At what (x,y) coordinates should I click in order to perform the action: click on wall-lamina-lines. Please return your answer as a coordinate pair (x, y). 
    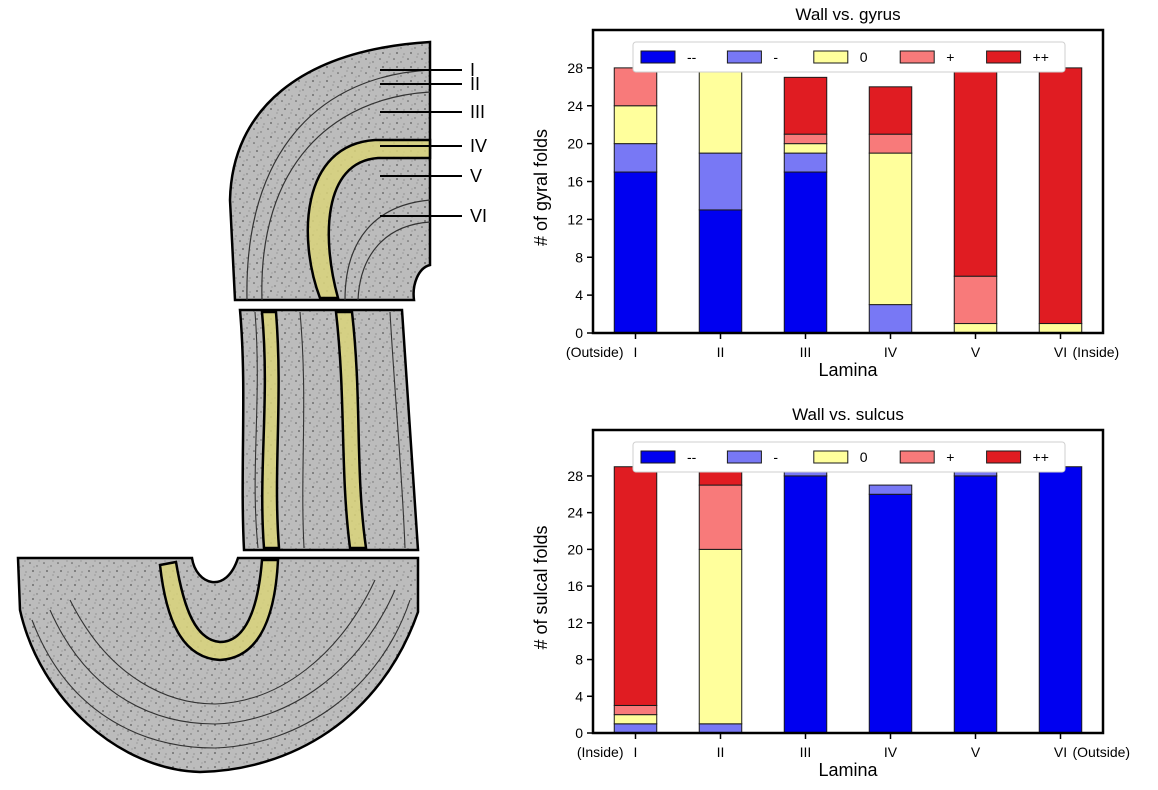
    Looking at the image, I should click on (330, 430).